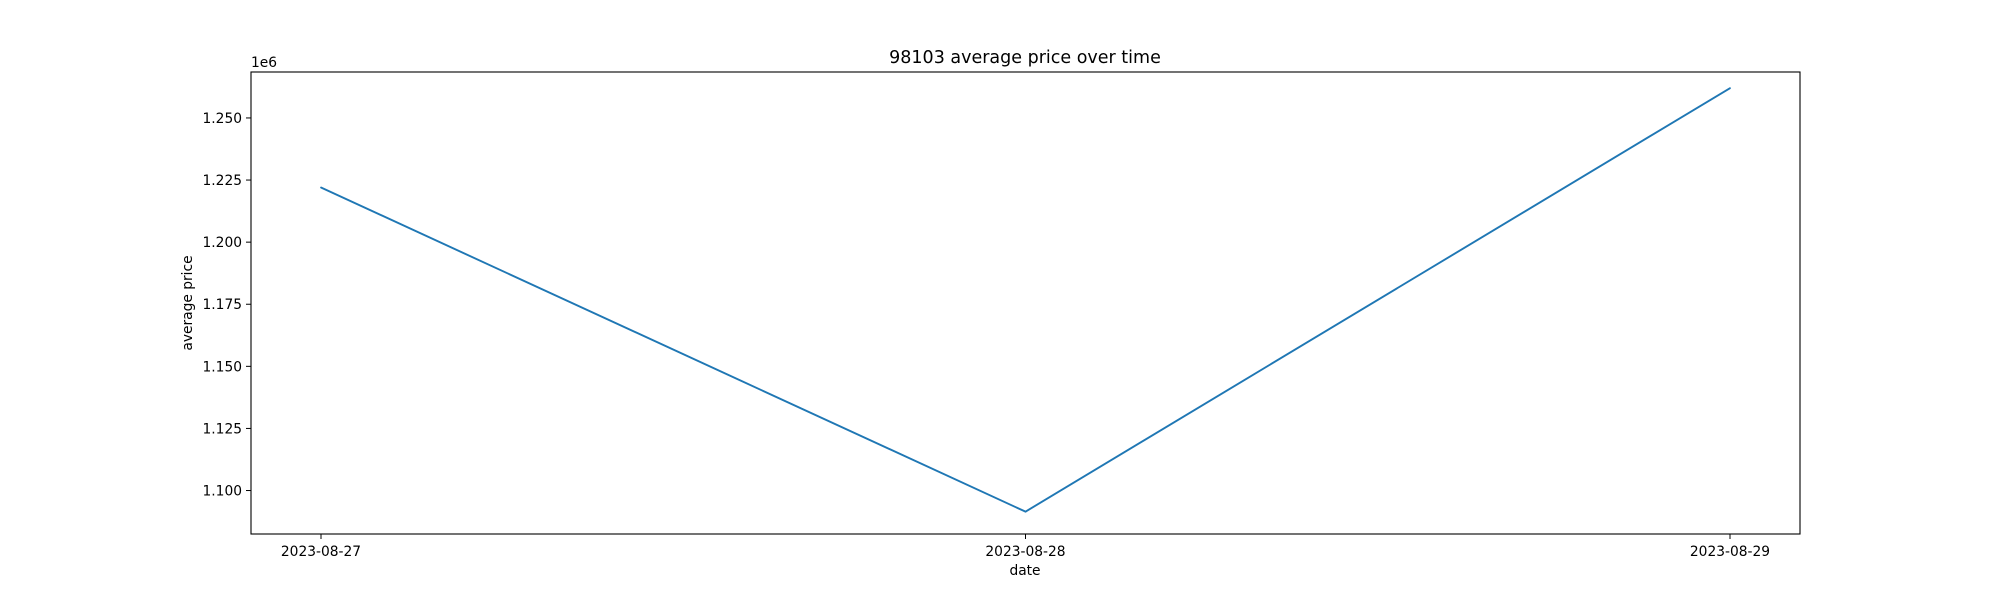 This screenshot has height=600, width=2000. I want to click on y-tick-label: 1.200, so click(223, 243).